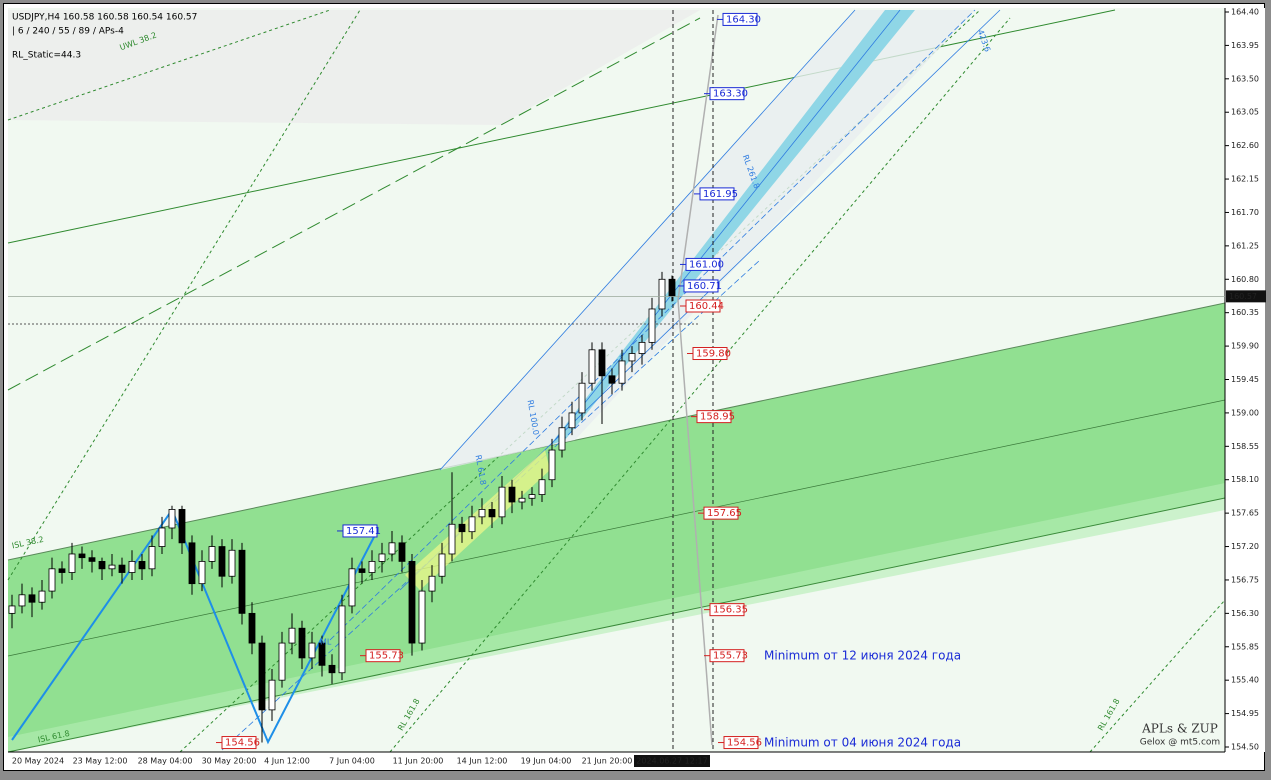  What do you see at coordinates (1245, 747) in the screenshot?
I see `y-tick-label: 154.50` at bounding box center [1245, 747].